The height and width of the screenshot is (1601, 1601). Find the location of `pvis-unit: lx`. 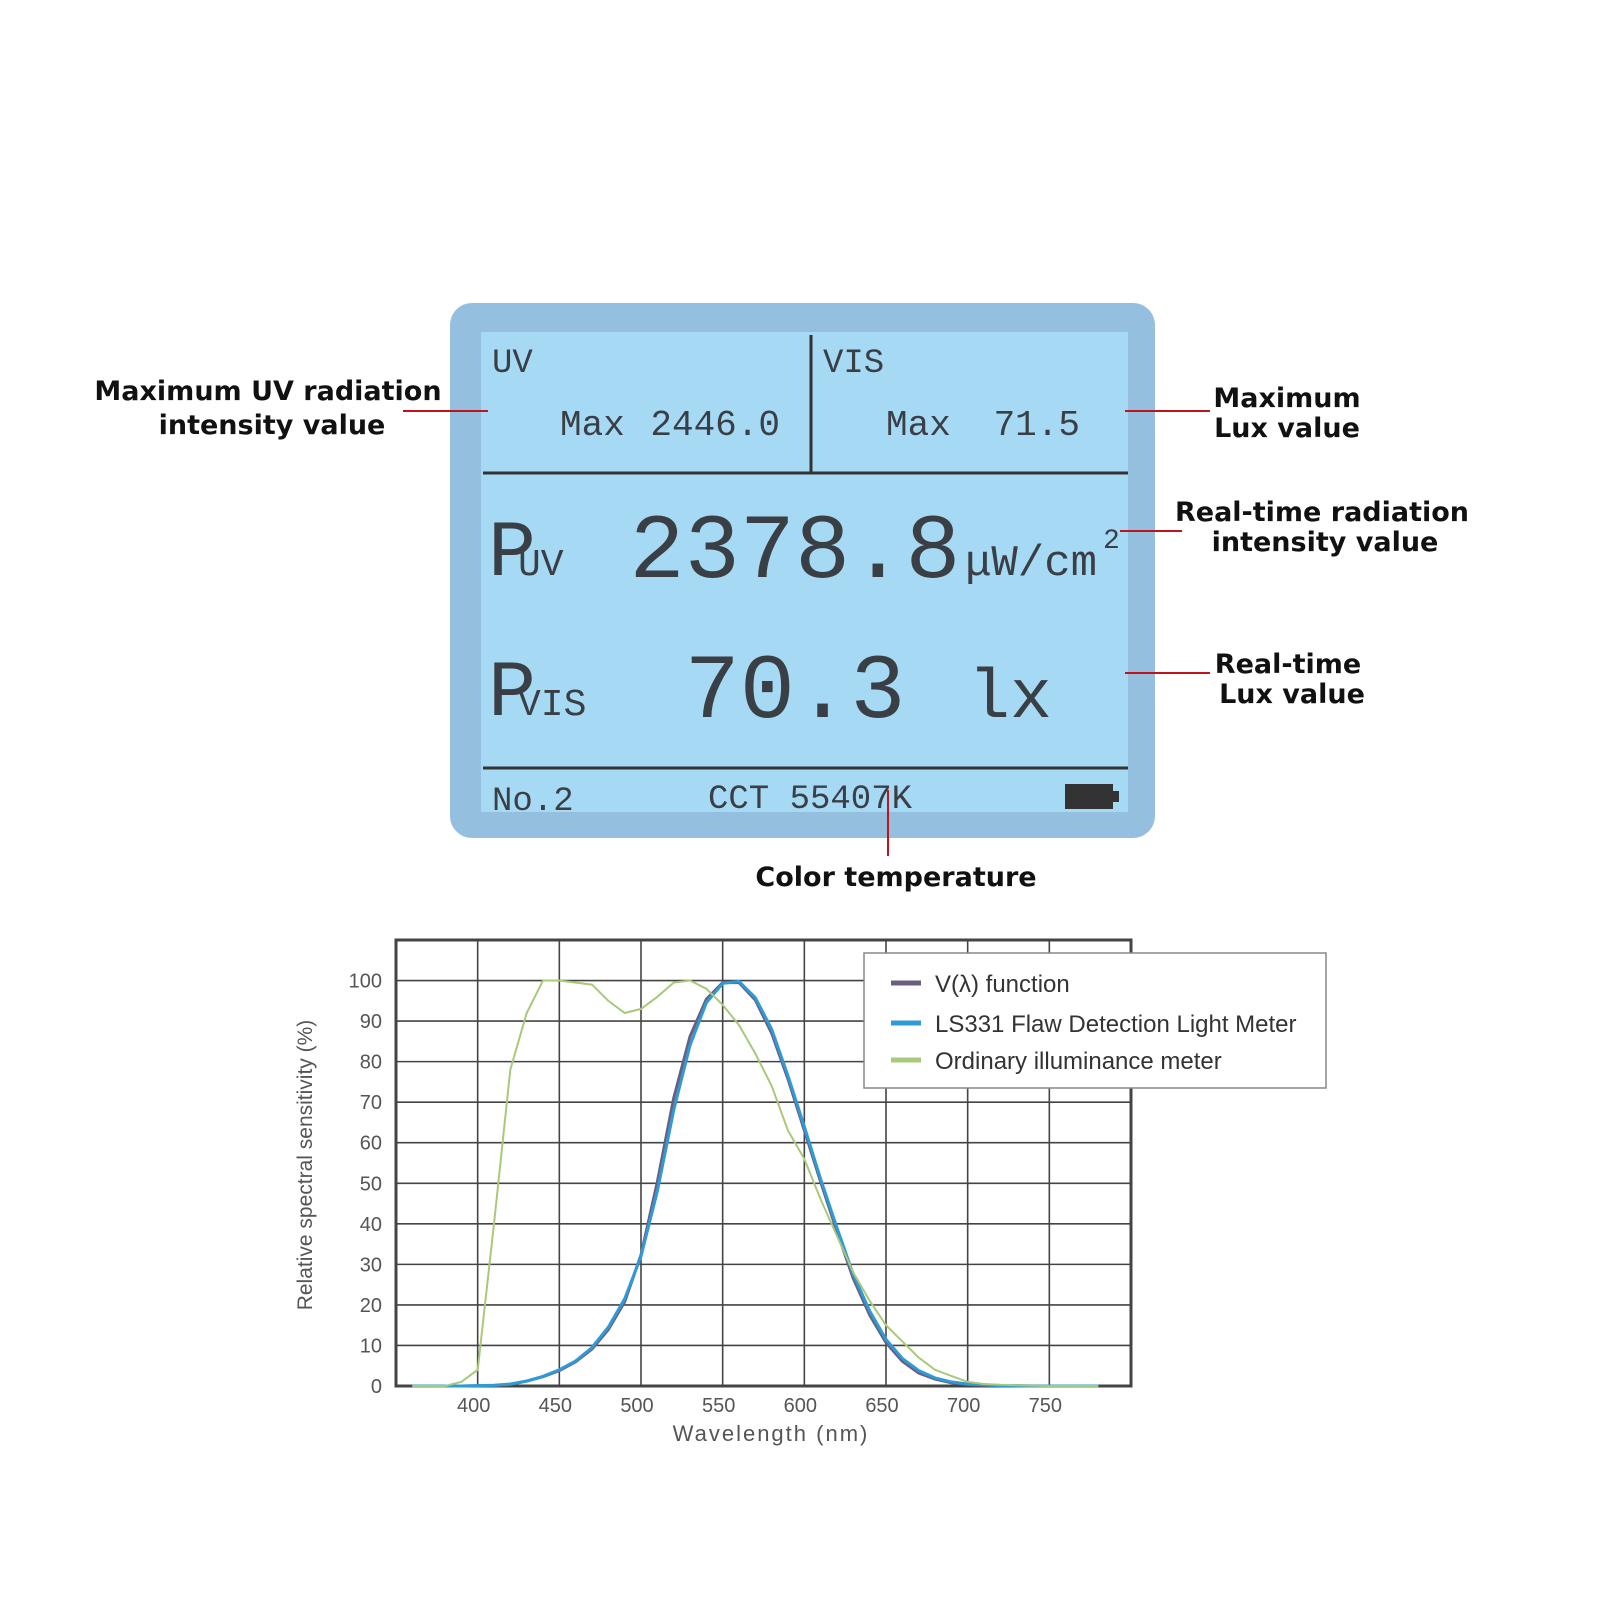

pvis-unit: lx is located at coordinates (1010, 699).